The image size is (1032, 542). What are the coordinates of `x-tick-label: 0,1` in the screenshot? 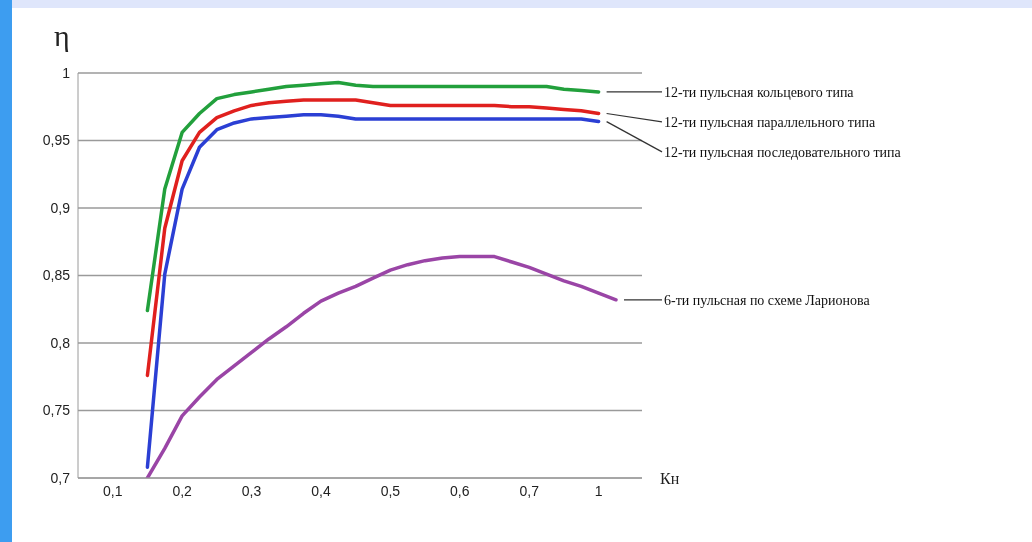 It's located at (112, 490).